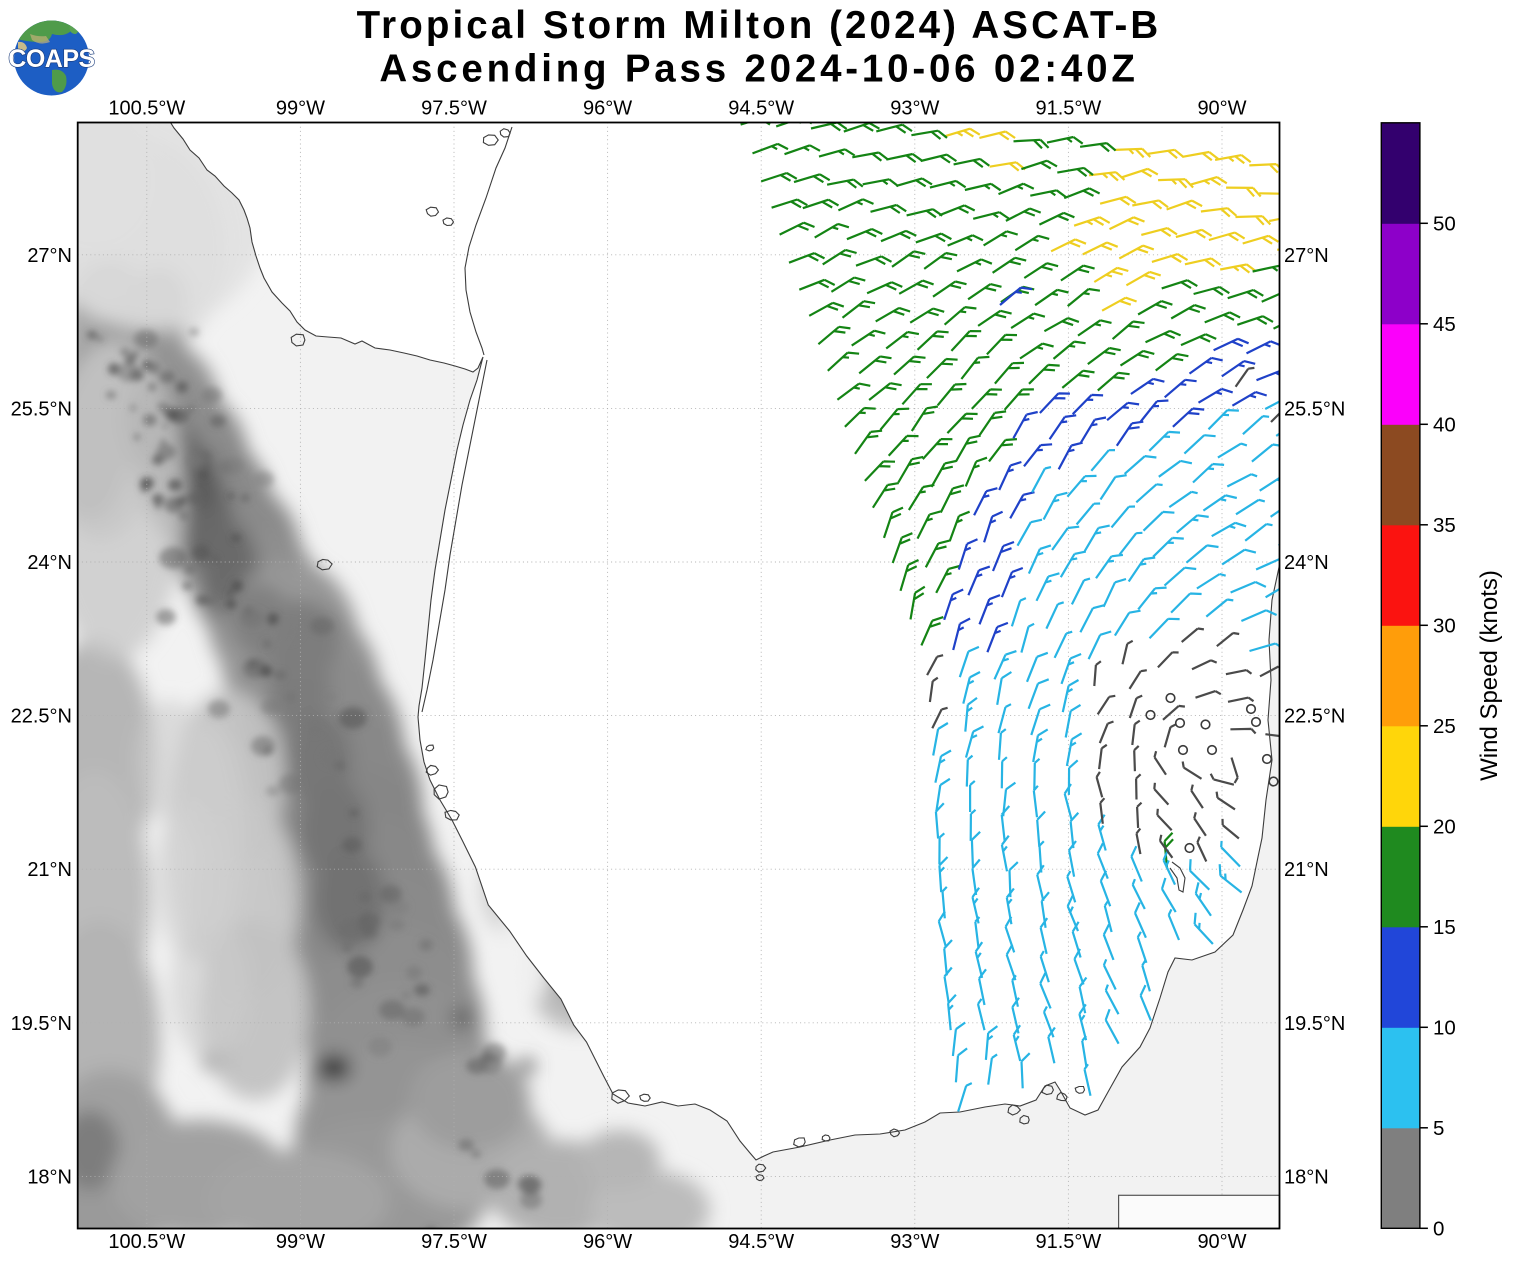 The height and width of the screenshot is (1264, 1518). Describe the element at coordinates (51, 59) in the screenshot. I see `svg-text: COAPS` at that location.